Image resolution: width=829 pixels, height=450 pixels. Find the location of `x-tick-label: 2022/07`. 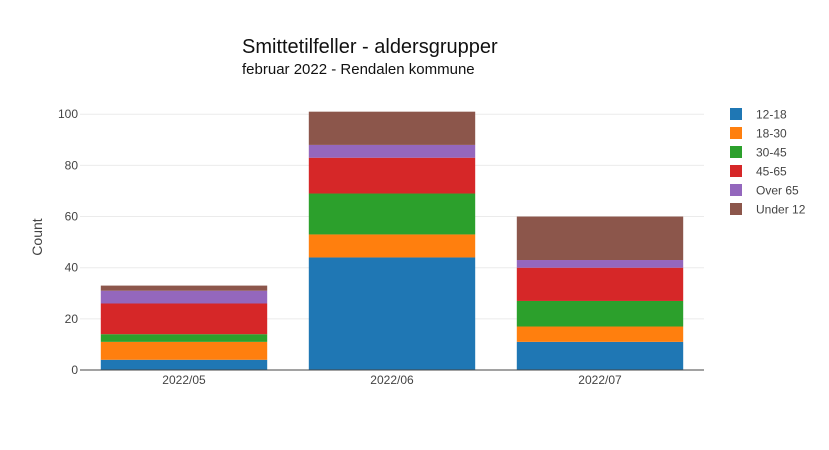

x-tick-label: 2022/07 is located at coordinates (600, 380).